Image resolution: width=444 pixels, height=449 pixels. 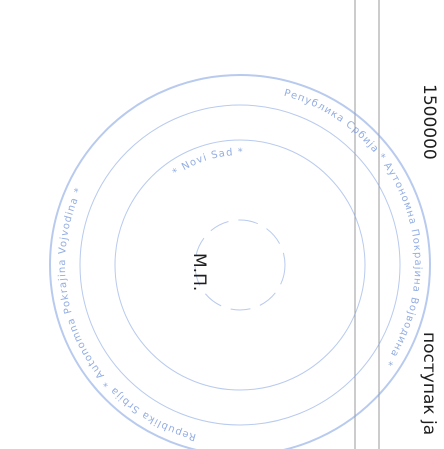 I want to click on stamp-center, so click(x=240, y=265).